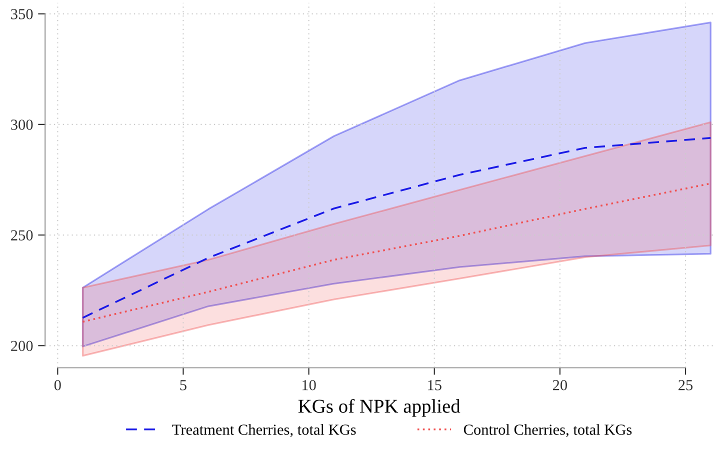  Describe the element at coordinates (548, 431) in the screenshot. I see `legend-label: Control Cherries, total KGs` at that location.